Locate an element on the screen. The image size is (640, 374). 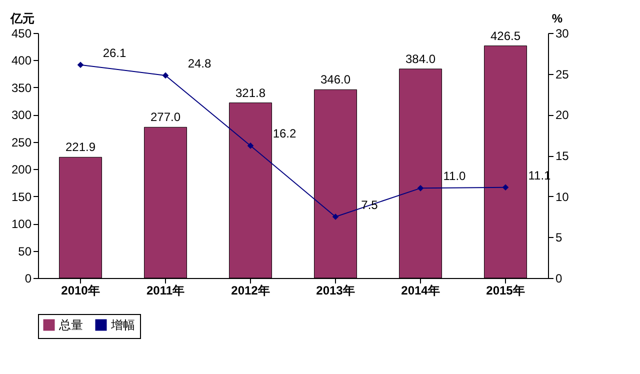
data-label: 321.8 is located at coordinates (250, 93).